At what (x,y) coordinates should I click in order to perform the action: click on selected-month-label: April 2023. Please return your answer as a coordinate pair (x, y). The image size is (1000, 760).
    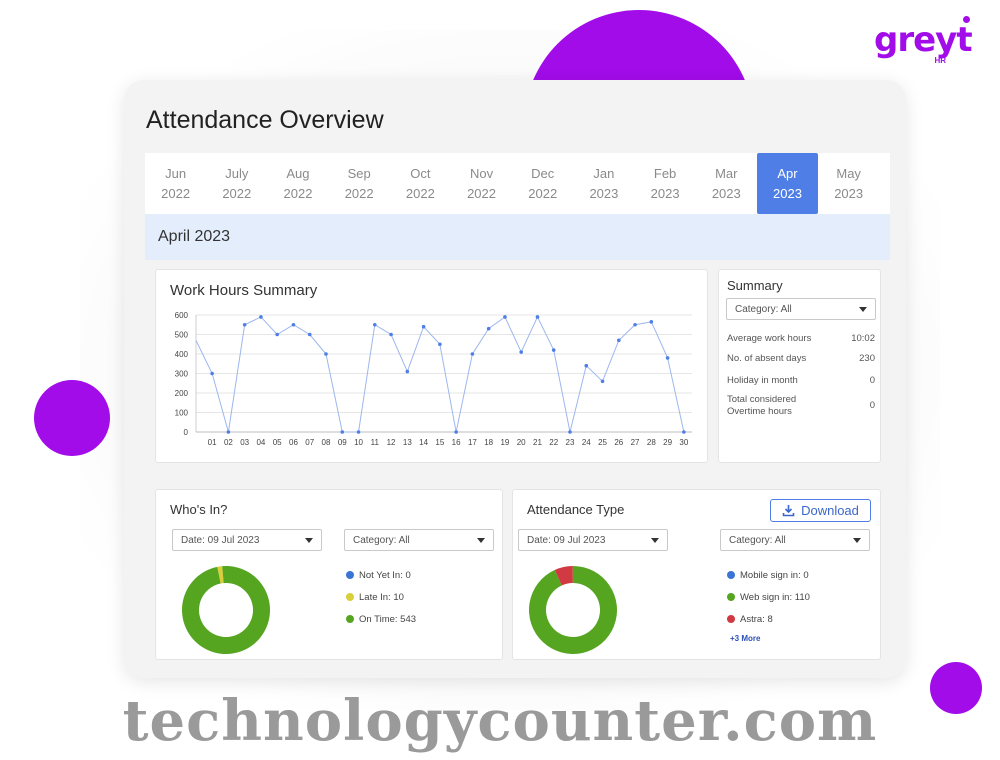
    Looking at the image, I should click on (194, 236).